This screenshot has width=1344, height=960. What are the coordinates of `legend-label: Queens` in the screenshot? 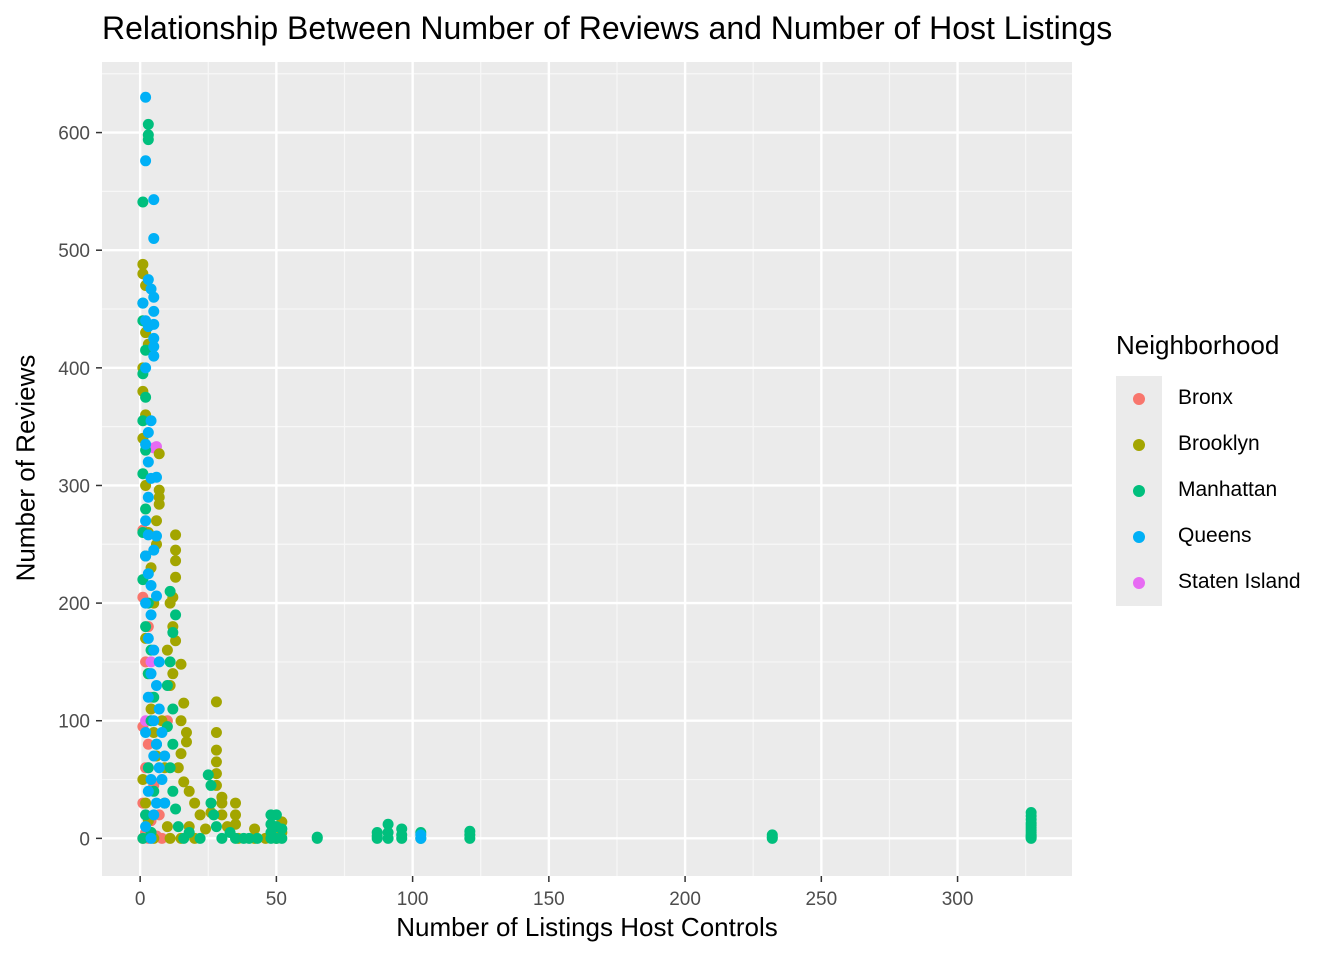 It's located at (1215, 535).